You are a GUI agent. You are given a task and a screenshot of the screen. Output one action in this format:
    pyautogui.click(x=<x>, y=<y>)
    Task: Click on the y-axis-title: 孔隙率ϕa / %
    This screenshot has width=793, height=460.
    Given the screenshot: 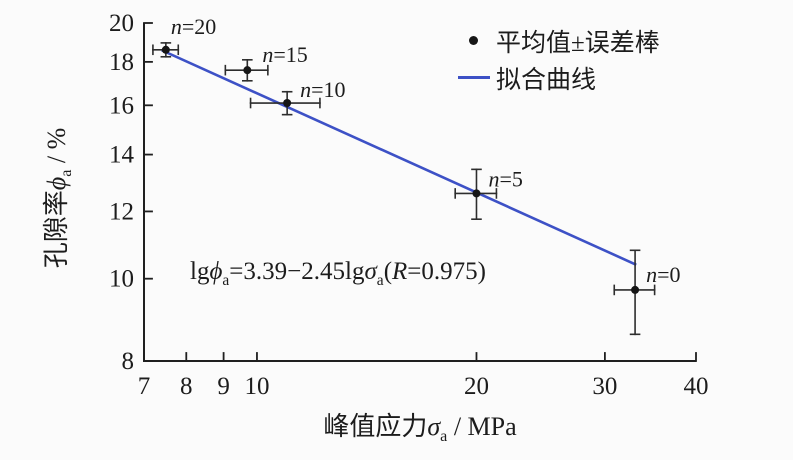 What is the action you would take?
    pyautogui.click(x=57, y=198)
    